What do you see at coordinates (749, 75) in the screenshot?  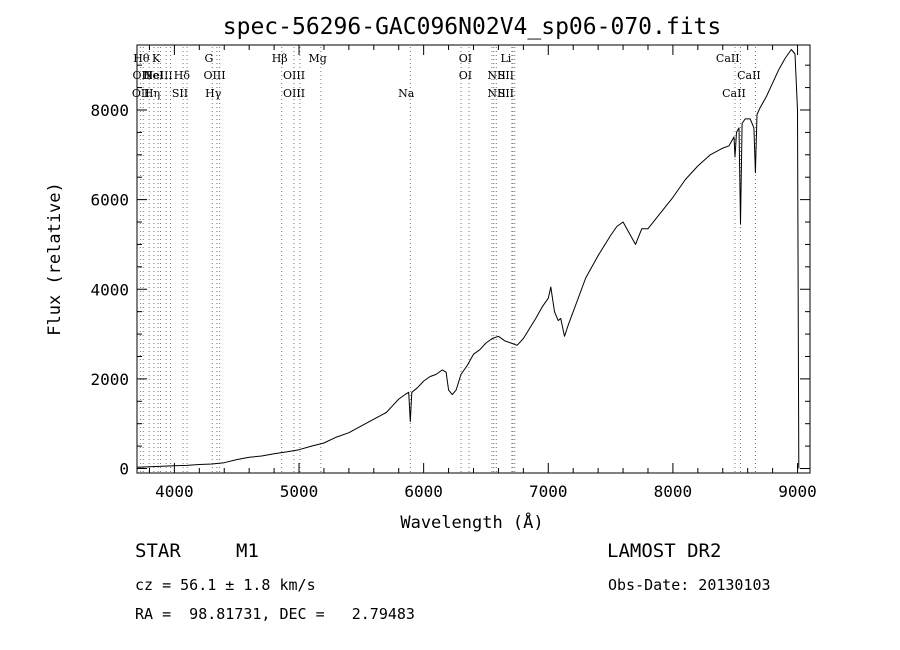 I see `line-label-28-mid: CaII` at bounding box center [749, 75].